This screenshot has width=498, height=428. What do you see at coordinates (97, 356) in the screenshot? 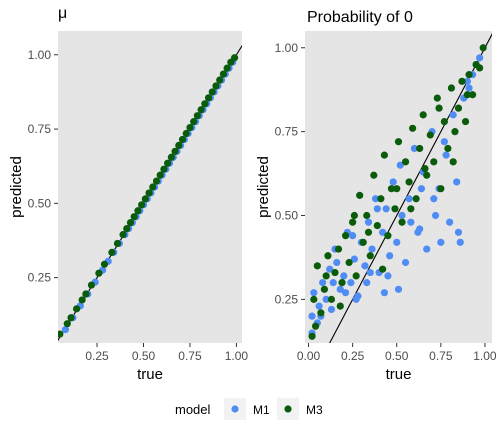
I see `x-tick-label: 0.25` at bounding box center [97, 356].